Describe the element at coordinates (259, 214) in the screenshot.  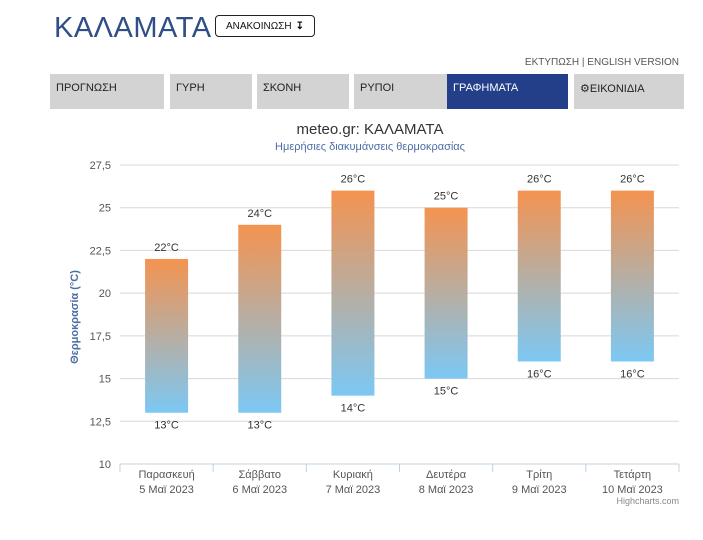
I see `high-temp-label: 24°C` at that location.